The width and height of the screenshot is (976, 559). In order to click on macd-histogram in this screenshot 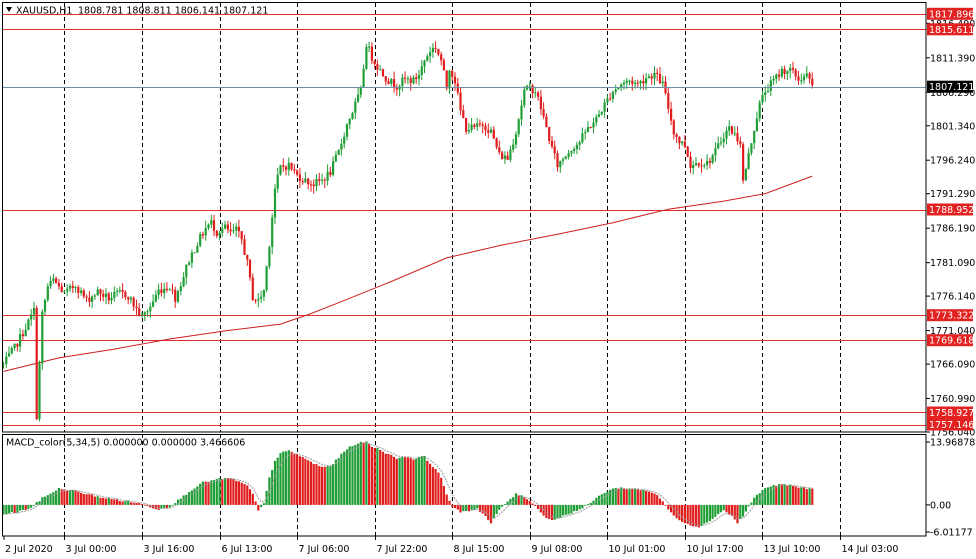, I will do `click(408, 484)`.